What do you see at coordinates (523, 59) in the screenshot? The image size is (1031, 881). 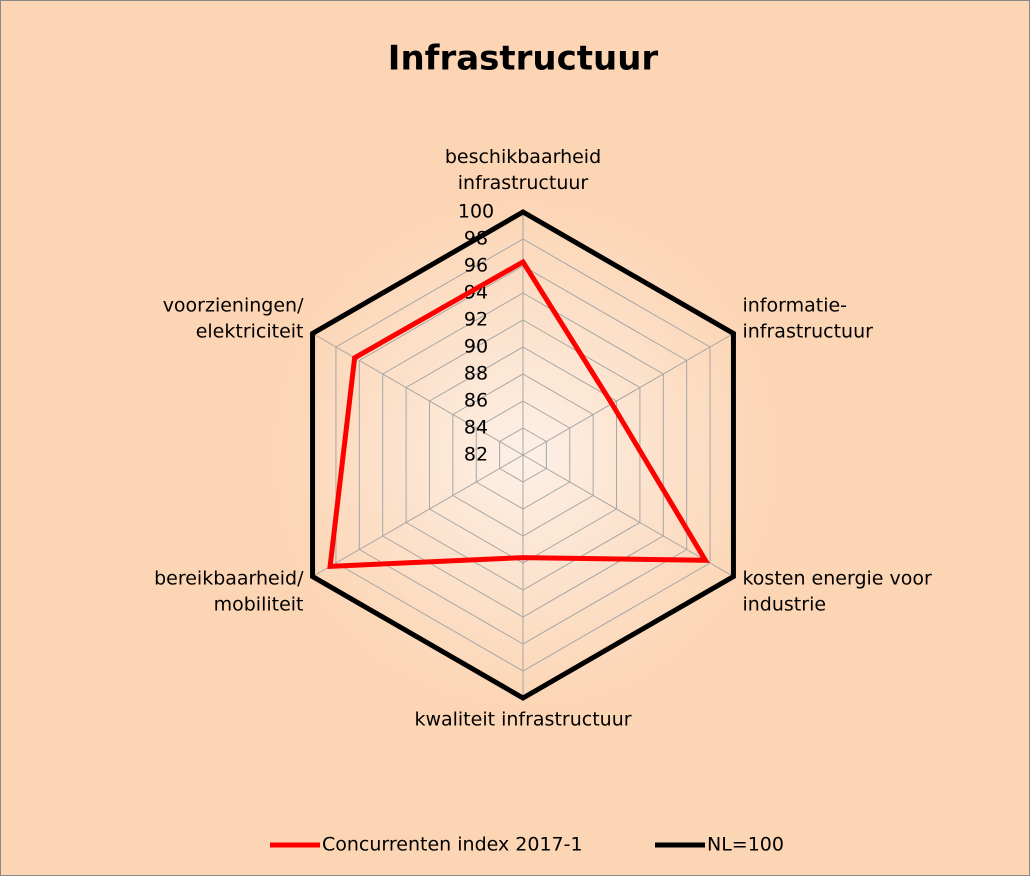 I see `chart-title: Infrastructuur` at bounding box center [523, 59].